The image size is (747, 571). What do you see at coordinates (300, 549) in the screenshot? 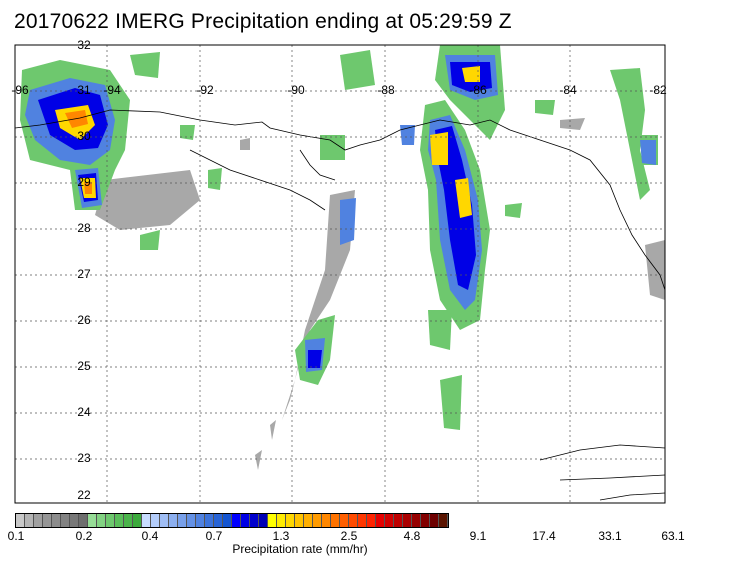
I see `colorbar-label: Precipitation rate (mm/hr)` at bounding box center [300, 549].